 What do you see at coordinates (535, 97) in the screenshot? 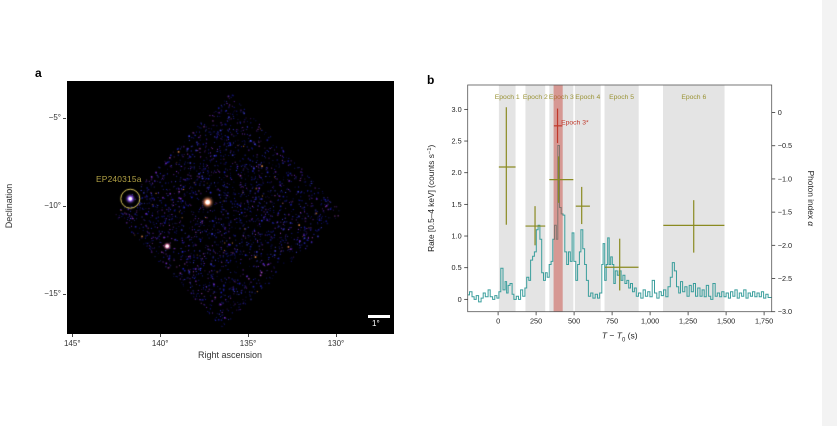
I see `epoch-label: Epoch 2` at bounding box center [535, 97].